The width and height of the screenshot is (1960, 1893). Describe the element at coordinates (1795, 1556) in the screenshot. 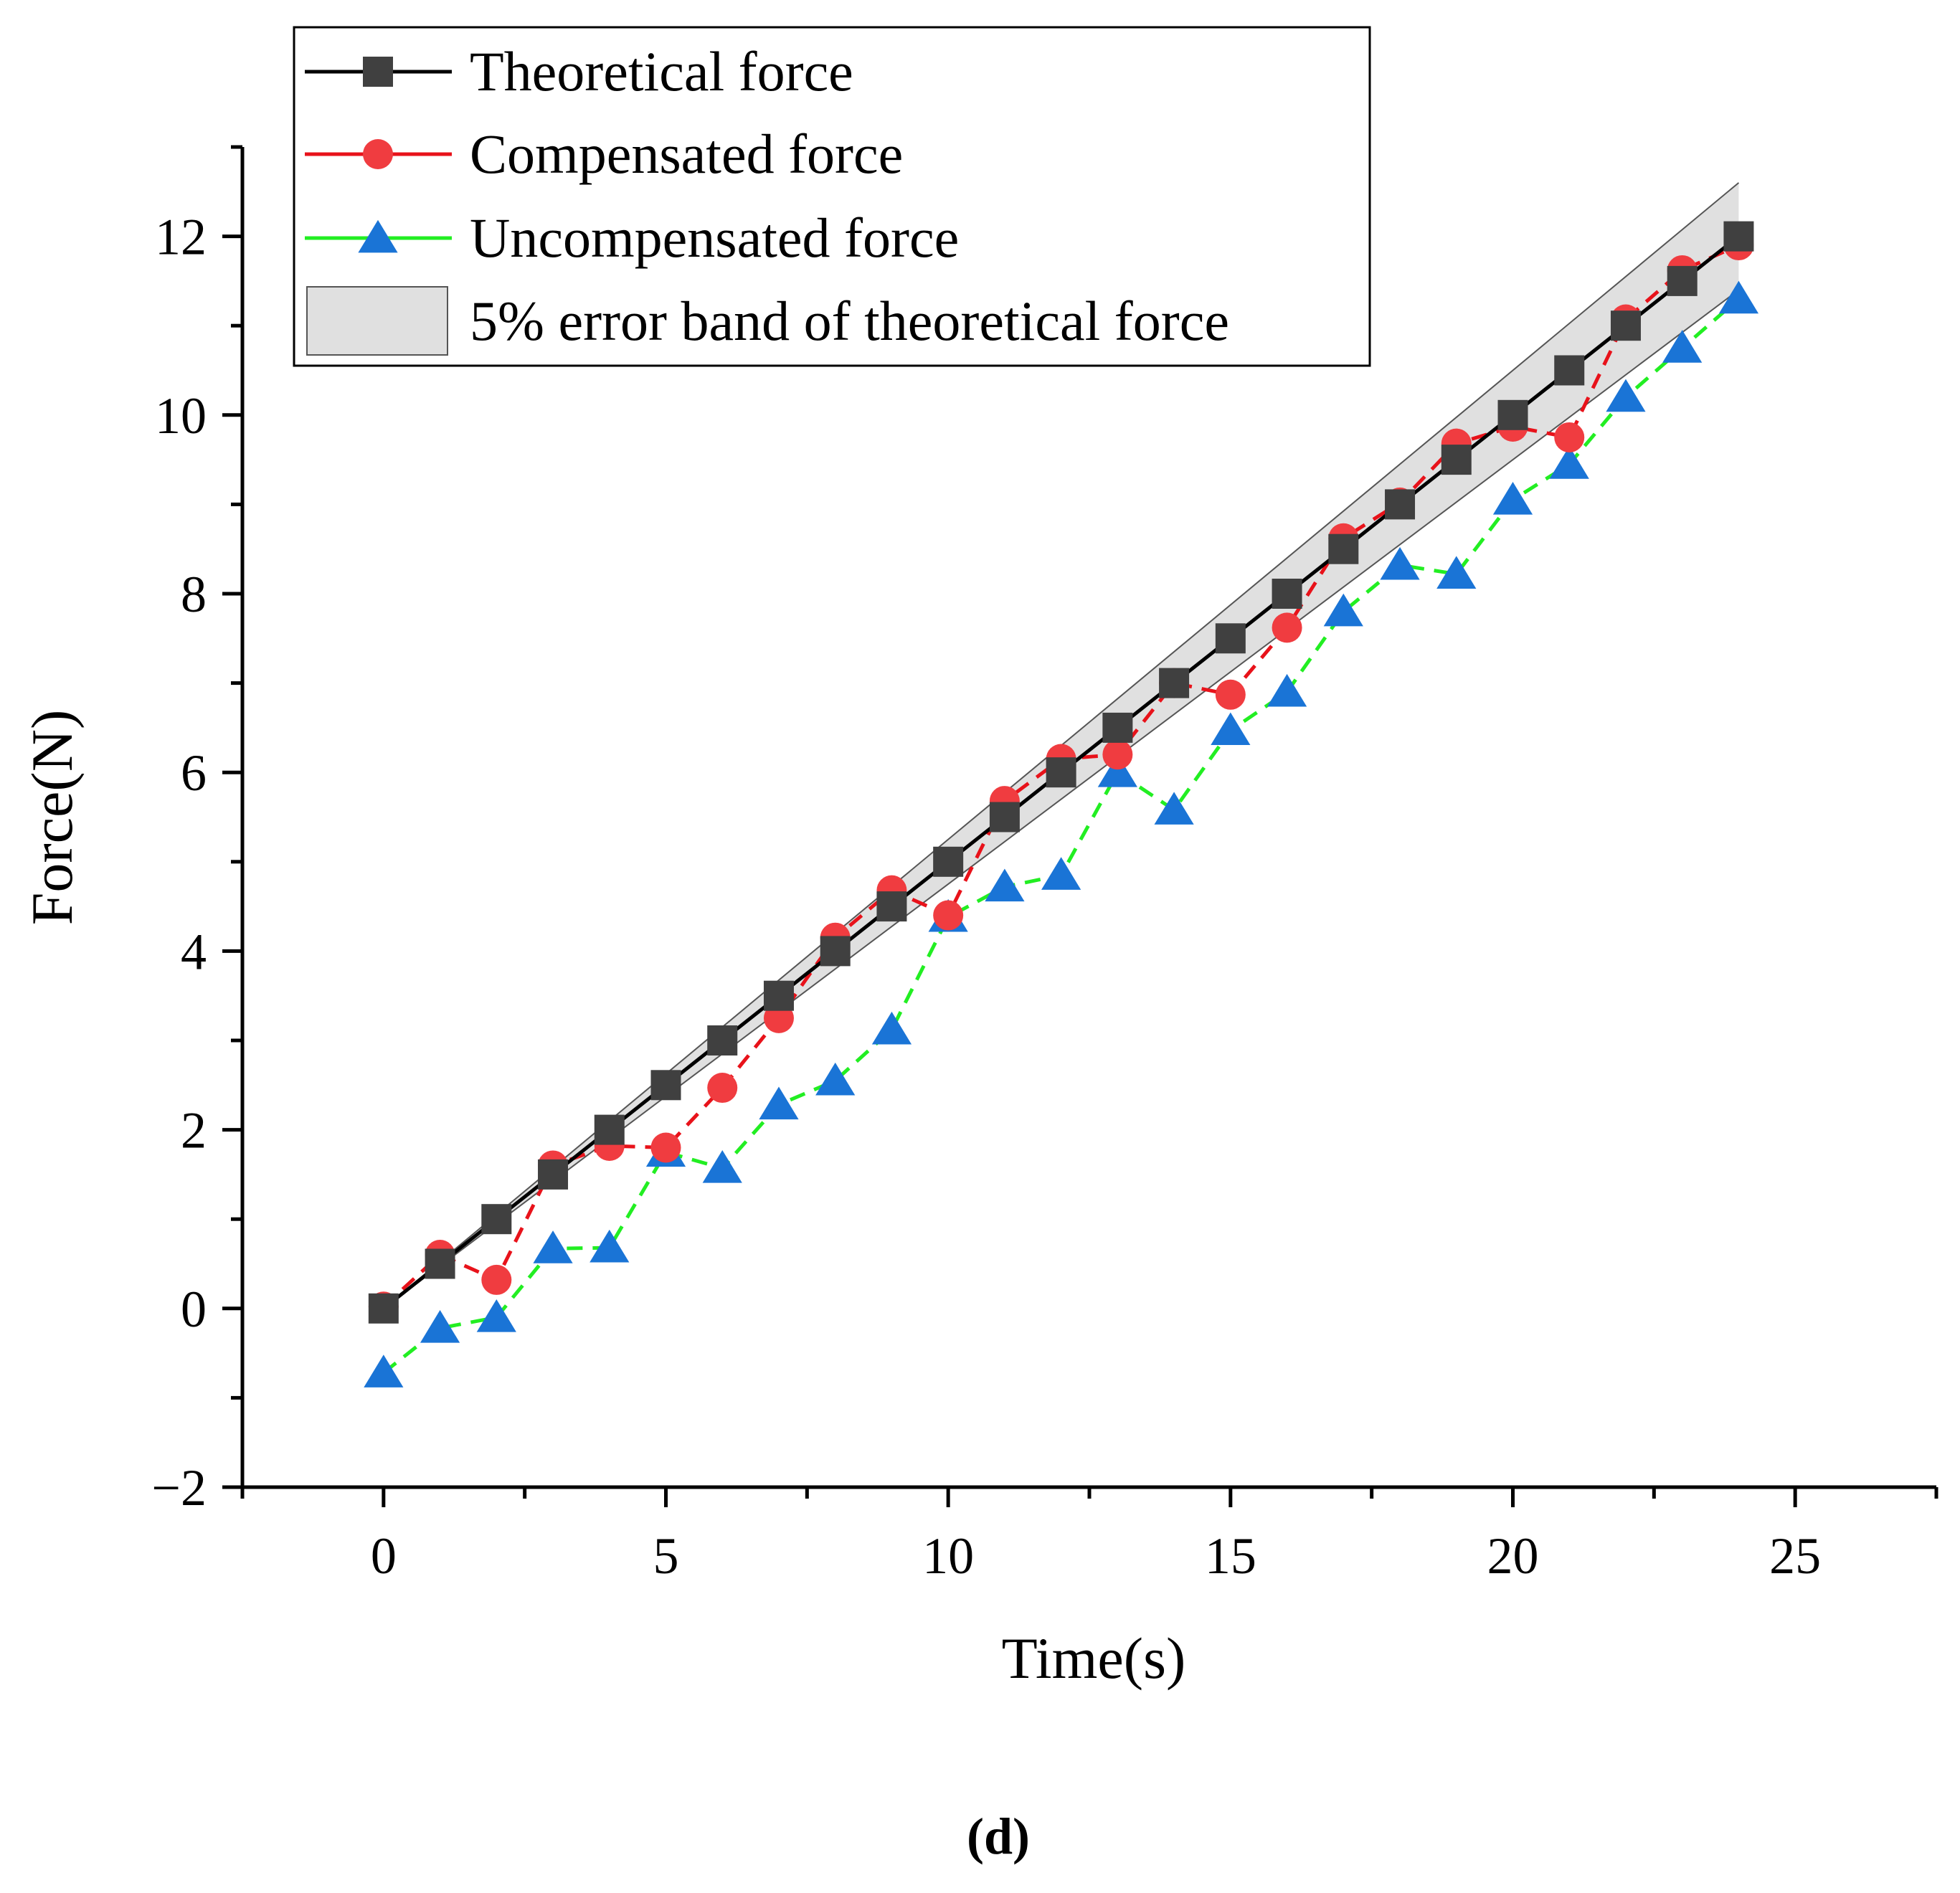

I see `x-tick-label: 25` at that location.